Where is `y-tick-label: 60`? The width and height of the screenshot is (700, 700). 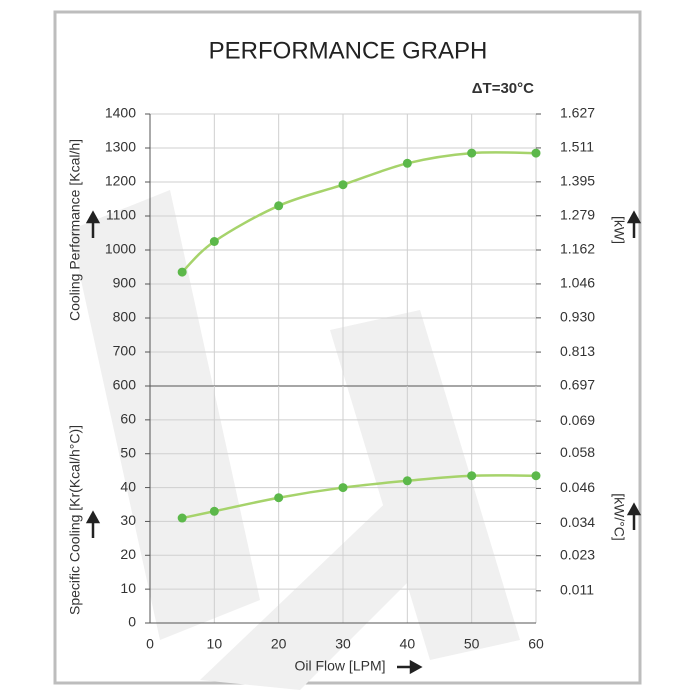
y-tick-label: 60 is located at coordinates (128, 419).